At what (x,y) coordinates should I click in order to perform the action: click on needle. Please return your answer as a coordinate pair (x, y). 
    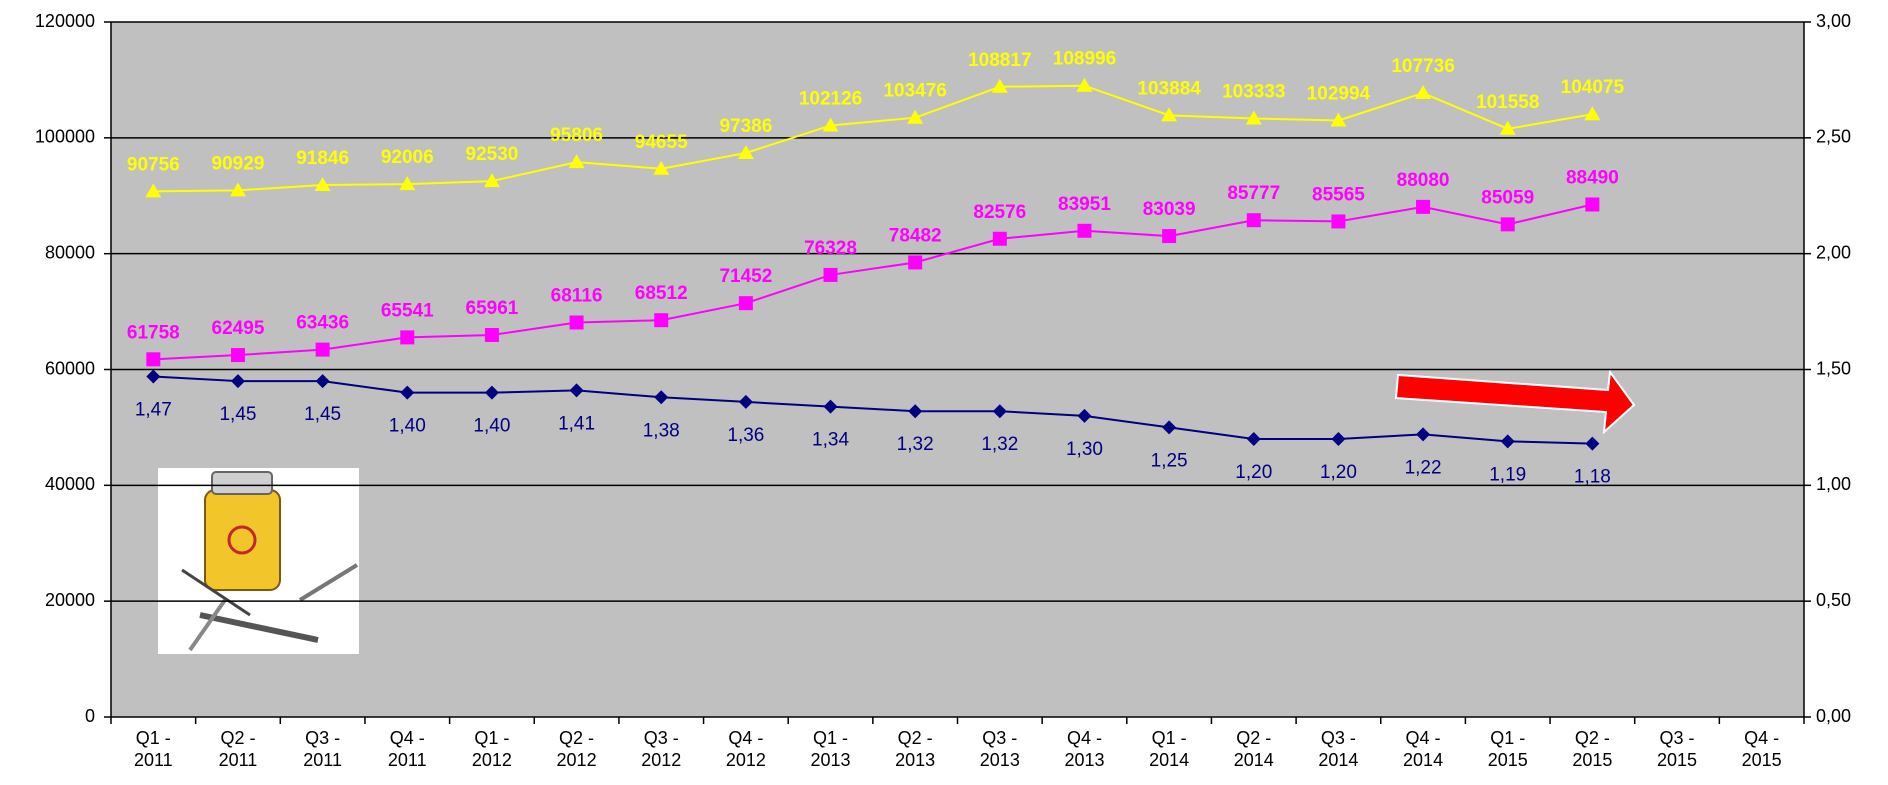
    Looking at the image, I should click on (216, 592).